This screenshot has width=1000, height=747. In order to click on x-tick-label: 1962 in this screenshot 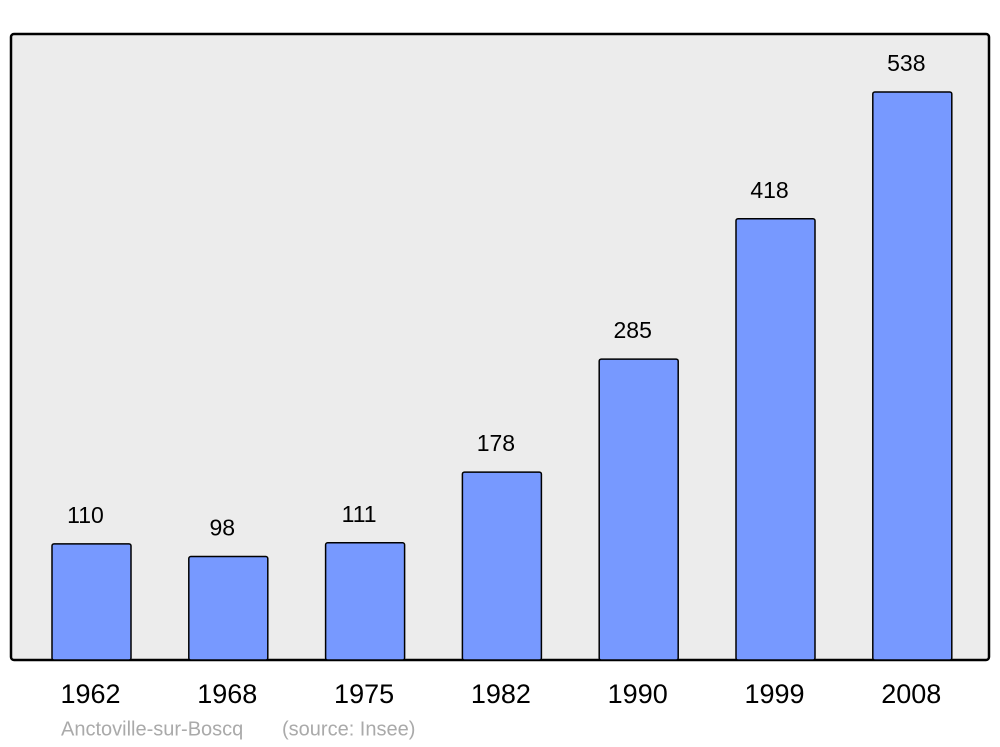, I will do `click(90, 694)`.